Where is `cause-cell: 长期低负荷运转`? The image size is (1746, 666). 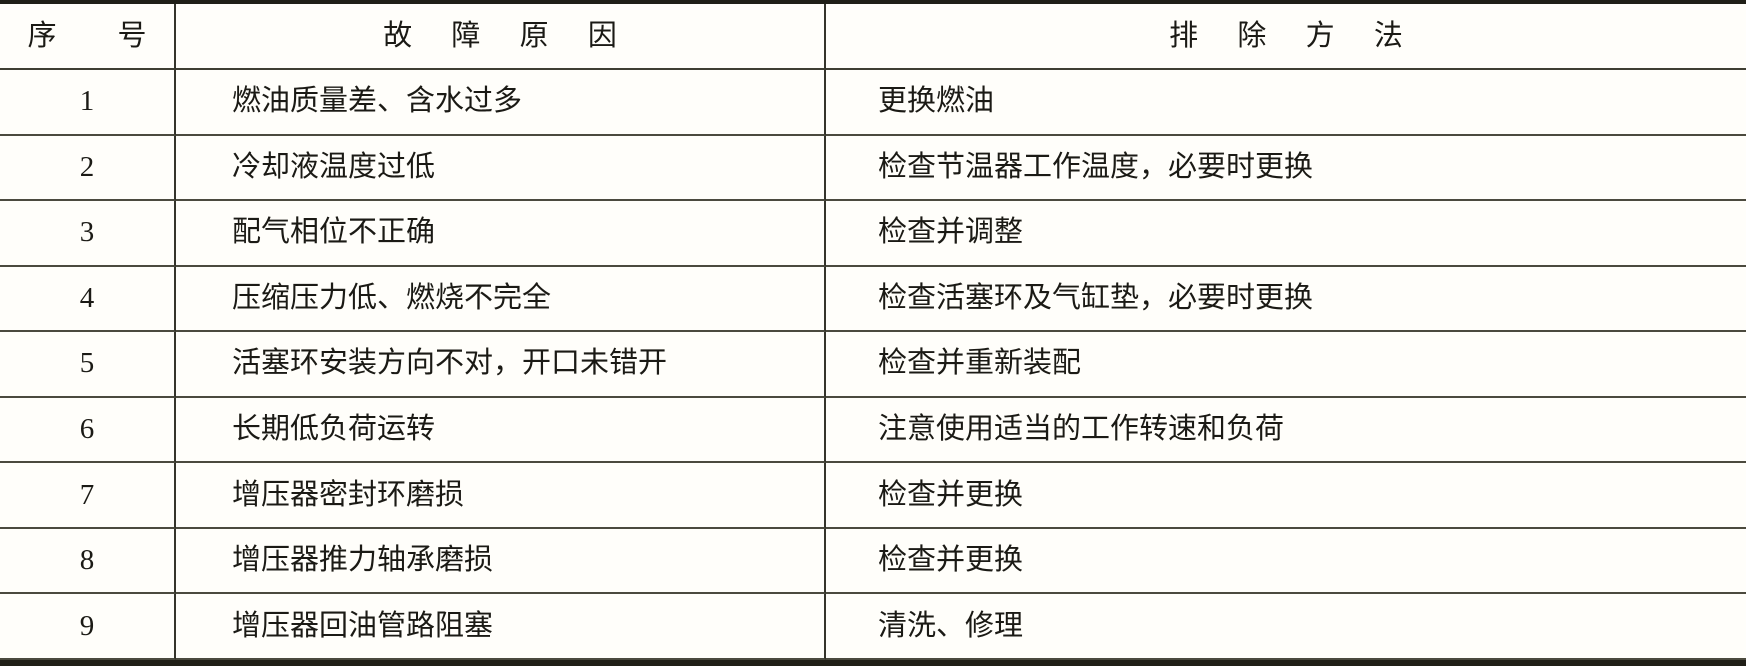
cause-cell: 长期低负荷运转 is located at coordinates (501, 430).